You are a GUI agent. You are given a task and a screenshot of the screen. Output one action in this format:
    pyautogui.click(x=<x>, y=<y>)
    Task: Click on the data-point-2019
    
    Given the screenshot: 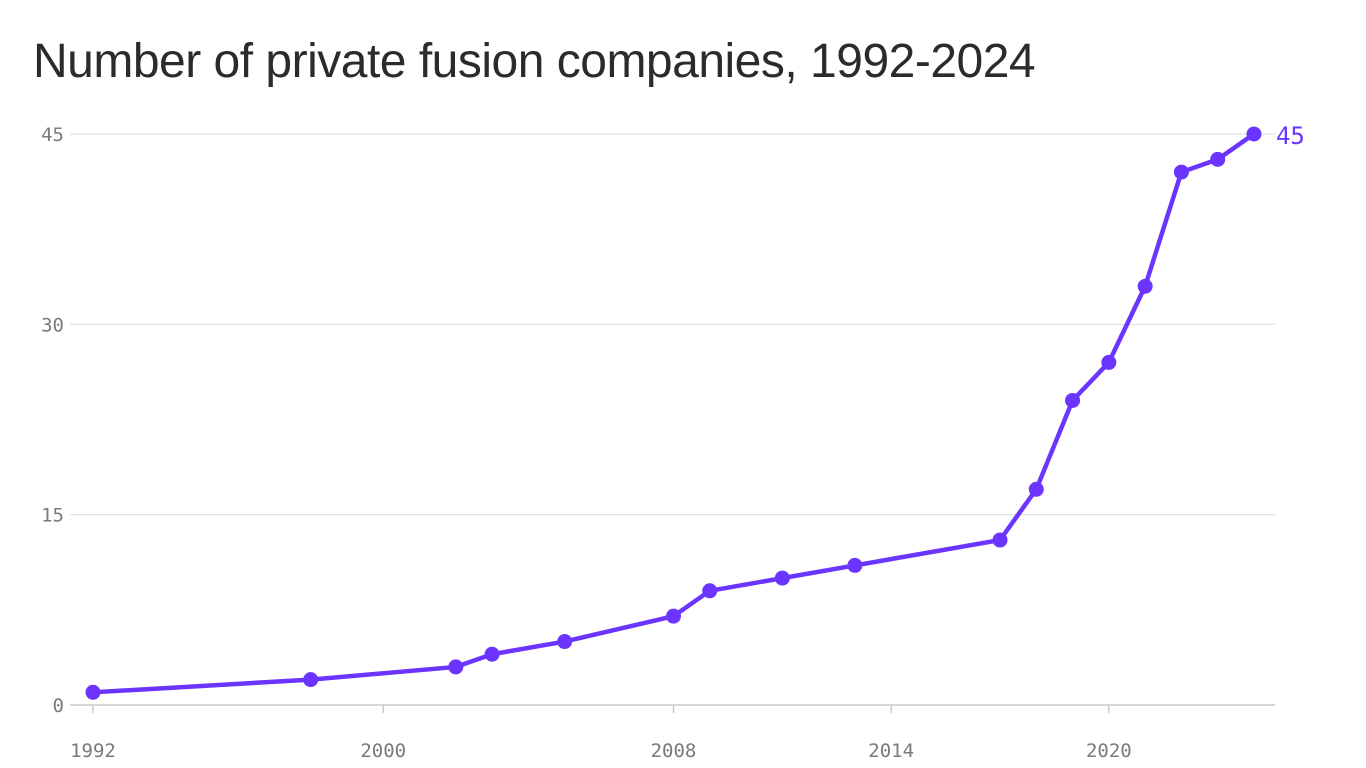 What is the action you would take?
    pyautogui.click(x=1073, y=400)
    